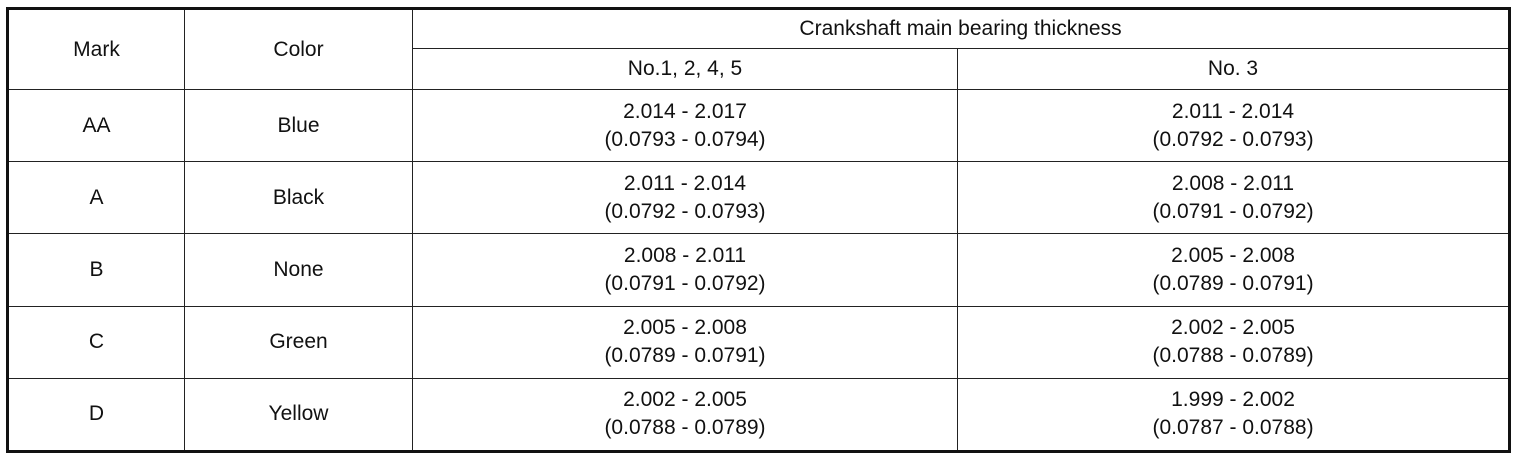 The width and height of the screenshot is (1520, 460). What do you see at coordinates (298, 415) in the screenshot?
I see `color-cell: Yellow` at bounding box center [298, 415].